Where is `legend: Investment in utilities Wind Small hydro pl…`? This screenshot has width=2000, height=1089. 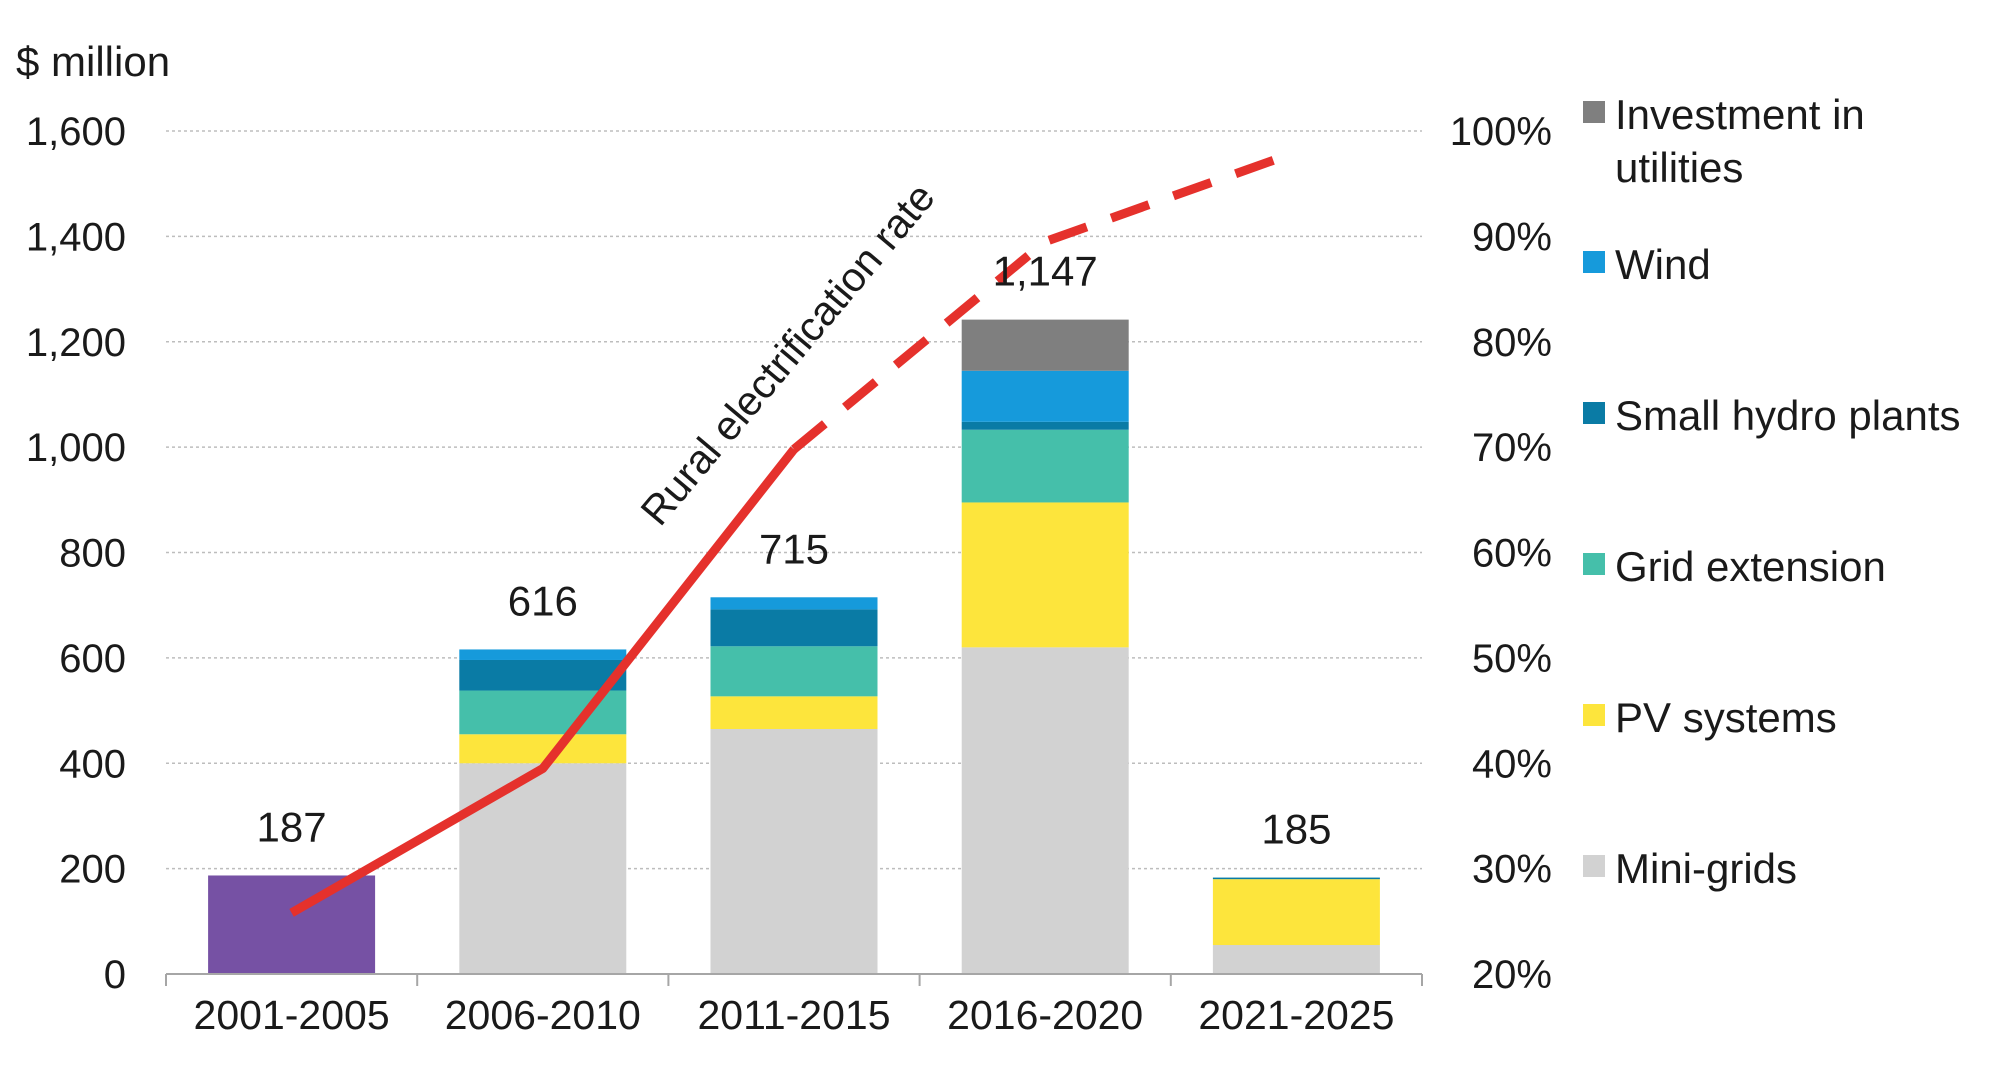 legend: Investment in utilities Wind Small hydro pl… is located at coordinates (1772, 491).